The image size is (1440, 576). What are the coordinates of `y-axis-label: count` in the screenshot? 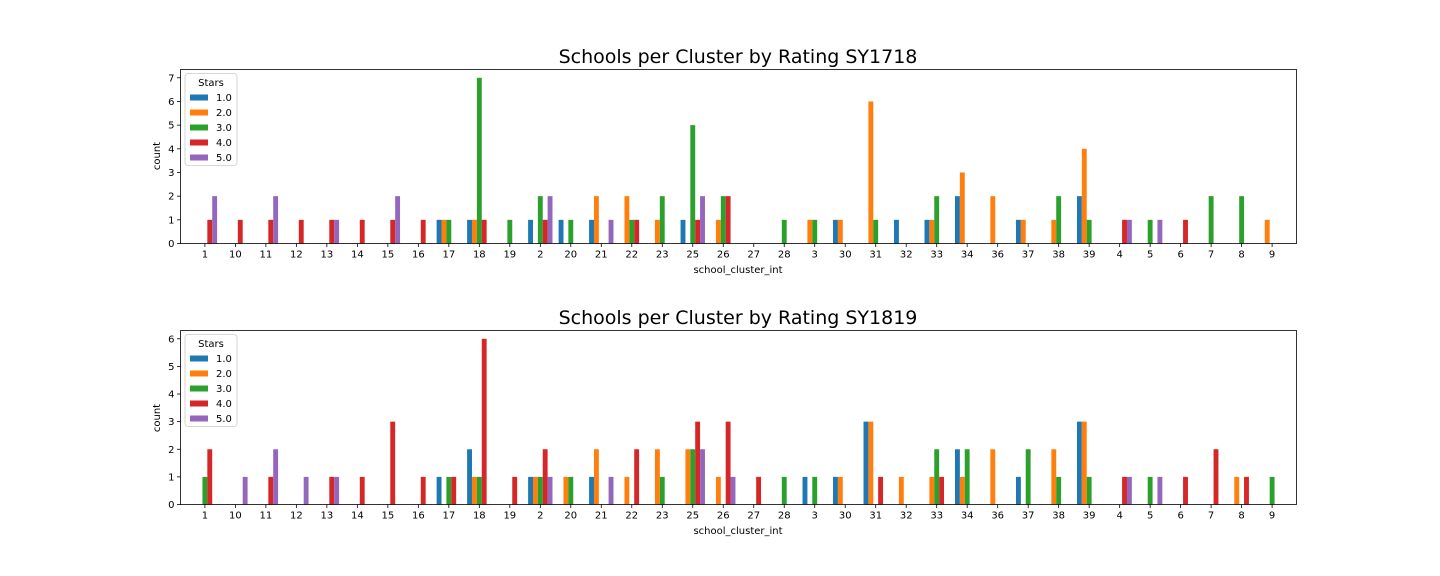 It's located at (157, 418).